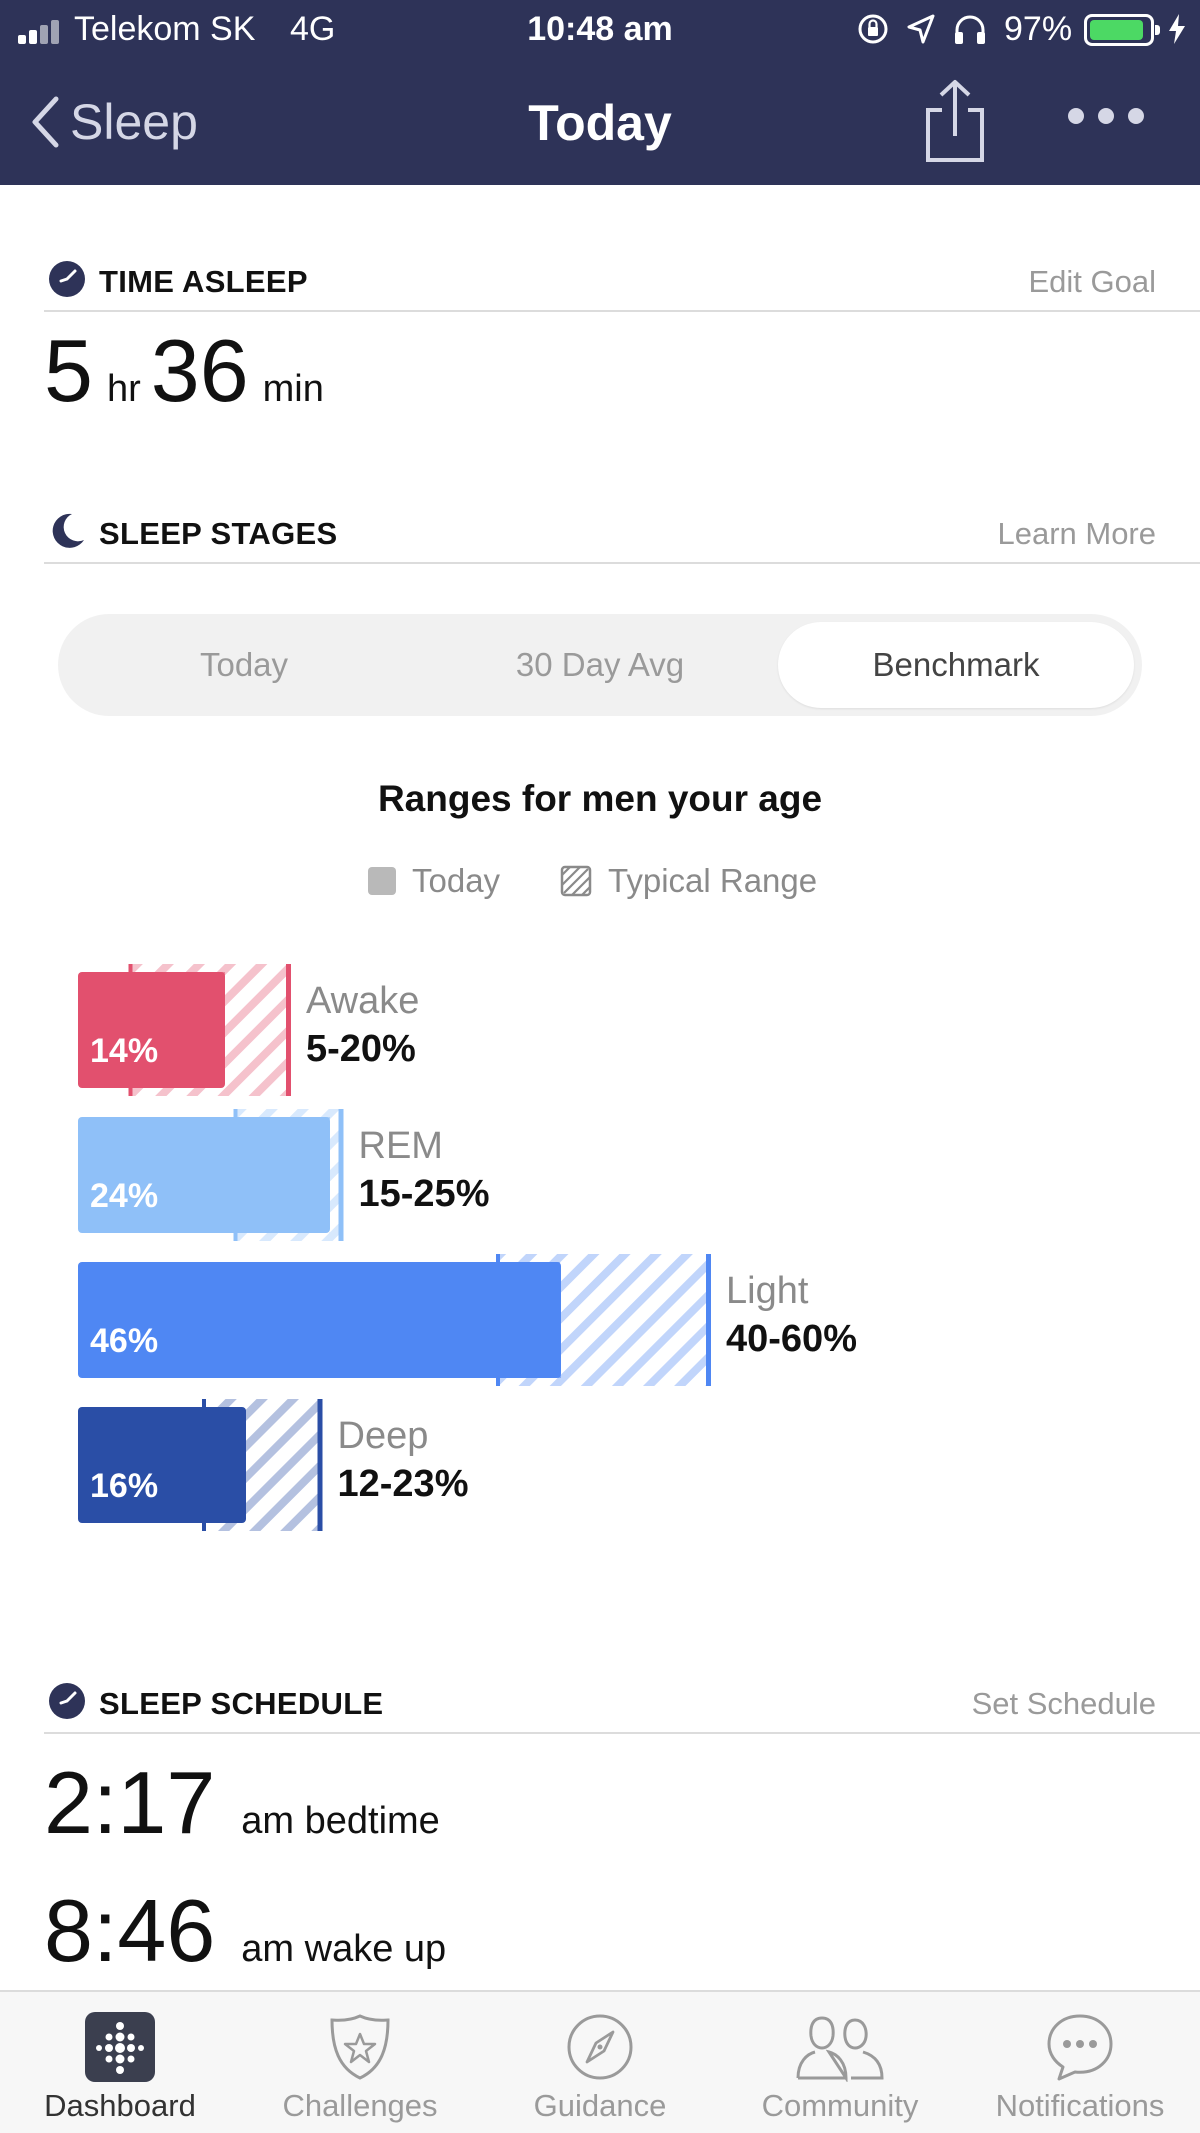 This screenshot has height=2133, width=1200. I want to click on tab-notifications: Notifications, so click(1080, 2062).